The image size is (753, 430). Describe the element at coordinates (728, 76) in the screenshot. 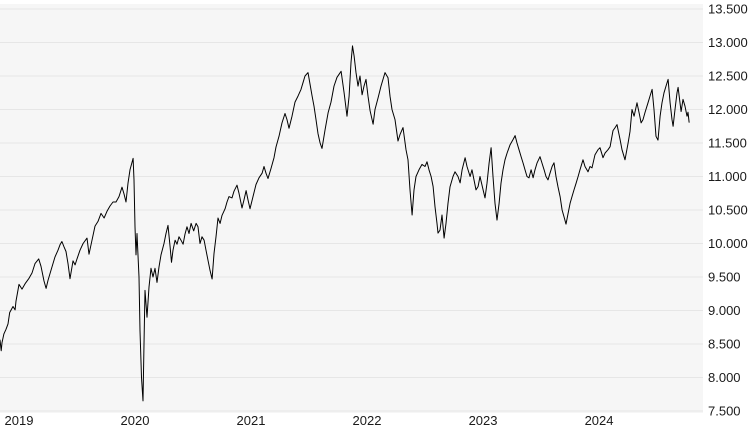

I see `y-axis-tick-label: 12.500` at that location.